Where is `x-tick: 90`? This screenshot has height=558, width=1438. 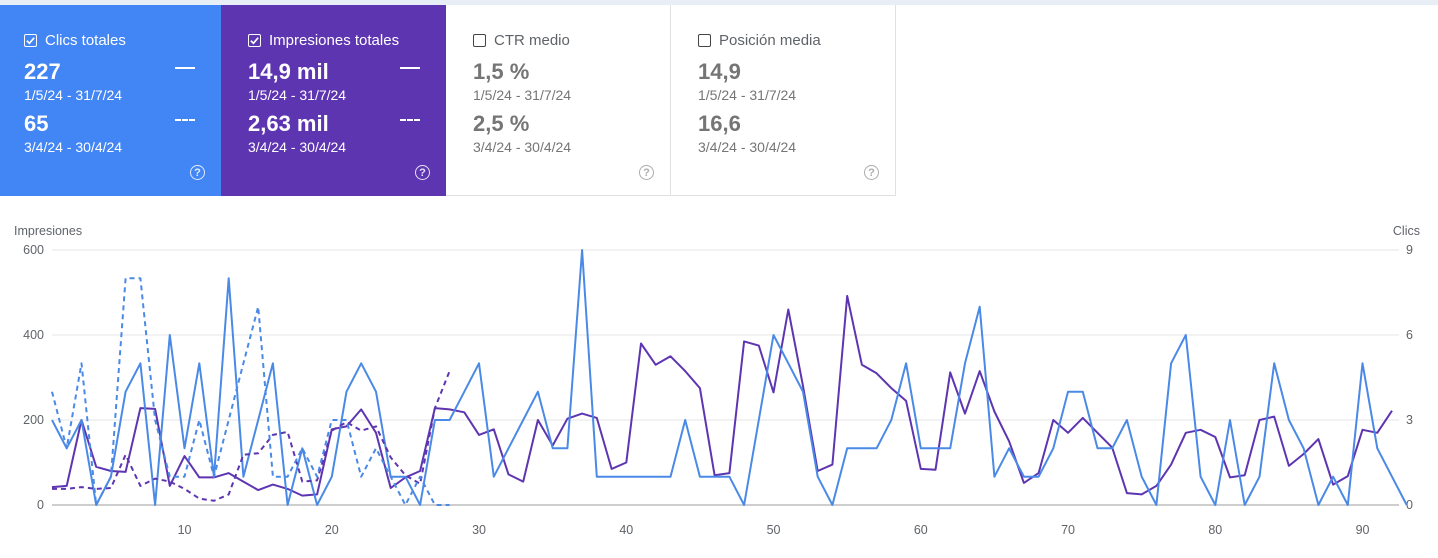
x-tick: 90 is located at coordinates (1363, 530).